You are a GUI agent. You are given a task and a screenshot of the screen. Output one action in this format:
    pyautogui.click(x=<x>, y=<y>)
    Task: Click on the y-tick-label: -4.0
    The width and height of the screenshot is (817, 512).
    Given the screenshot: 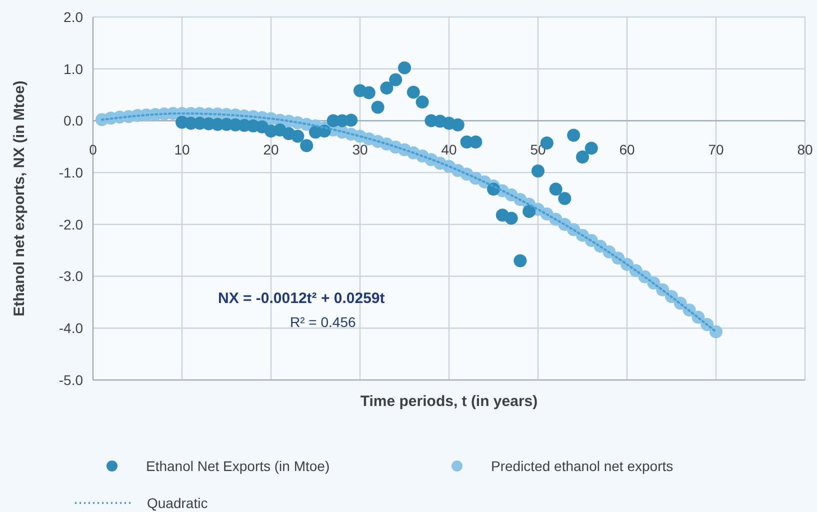 What is the action you would take?
    pyautogui.click(x=71, y=328)
    